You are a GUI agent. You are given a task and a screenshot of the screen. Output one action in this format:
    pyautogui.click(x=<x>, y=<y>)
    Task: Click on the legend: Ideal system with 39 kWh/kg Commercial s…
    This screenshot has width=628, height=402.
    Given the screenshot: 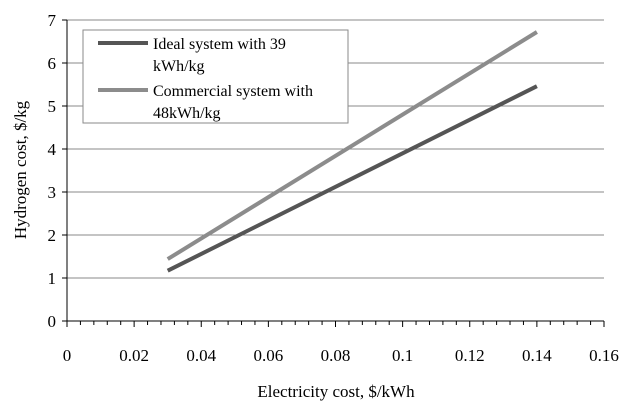 What is the action you would take?
    pyautogui.click(x=215, y=76)
    